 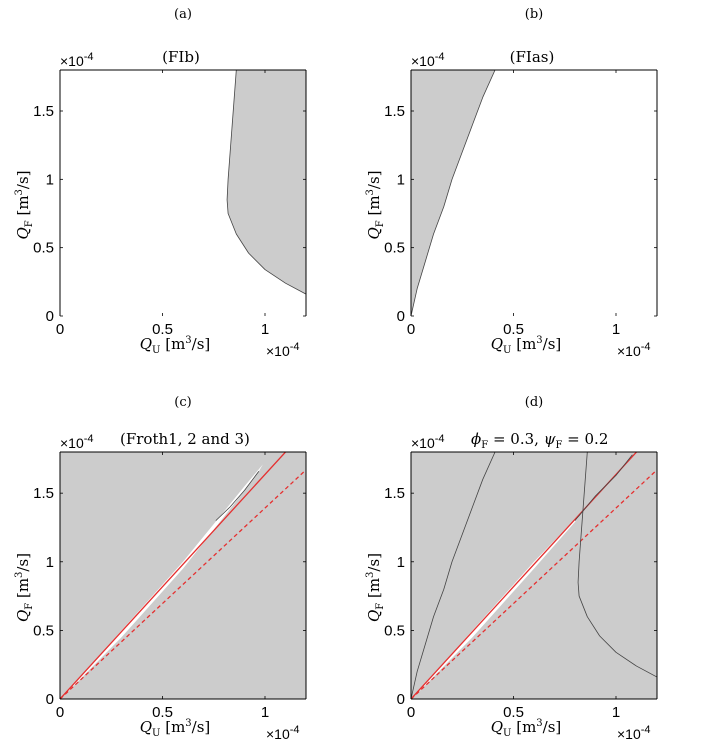 What do you see at coordinates (181, 57) in the screenshot?
I see `panel-title: (FIb)` at bounding box center [181, 57].